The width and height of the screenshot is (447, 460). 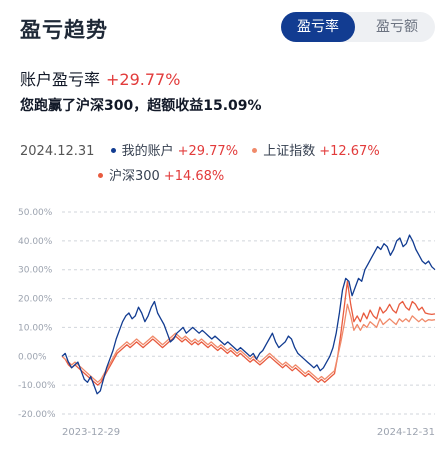 I want to click on legend-label: 沪深300, so click(x=134, y=176).